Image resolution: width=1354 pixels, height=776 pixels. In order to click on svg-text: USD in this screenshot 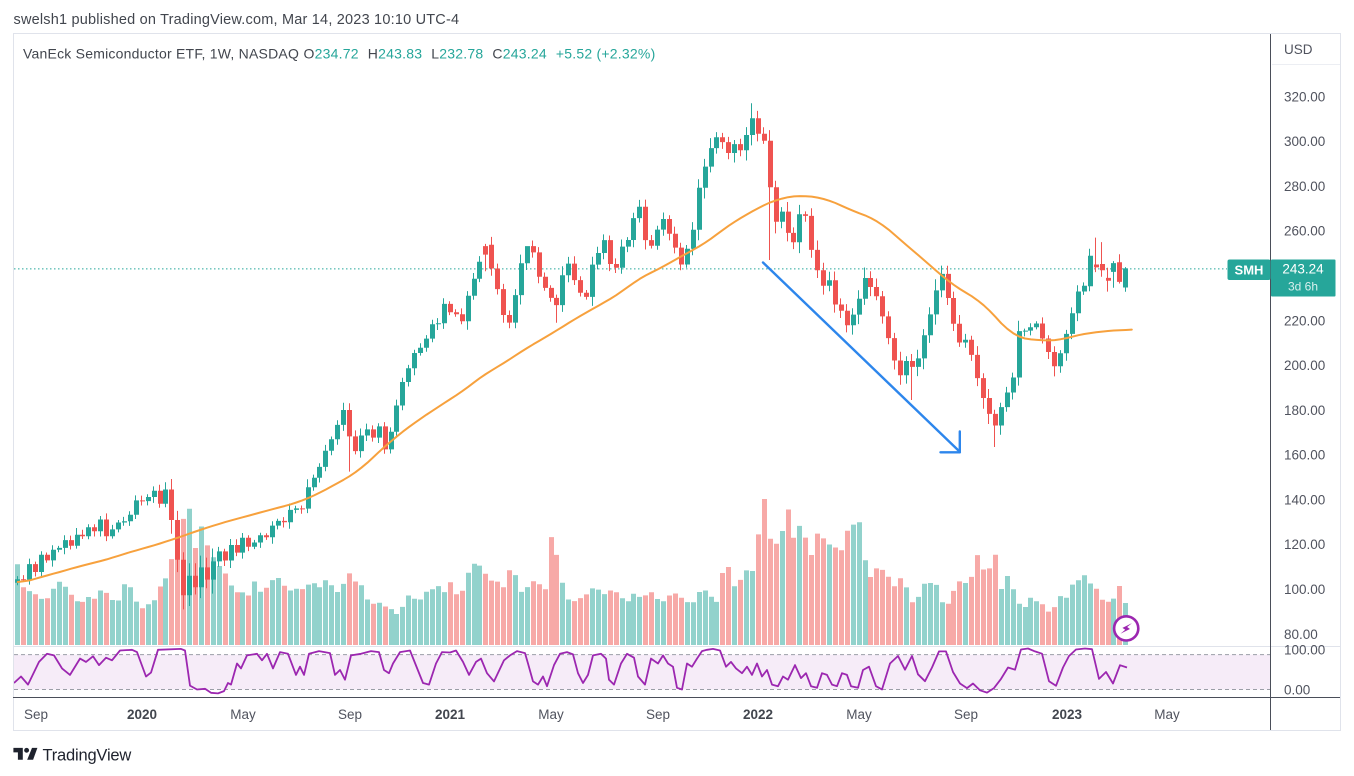, I will do `click(1298, 49)`.